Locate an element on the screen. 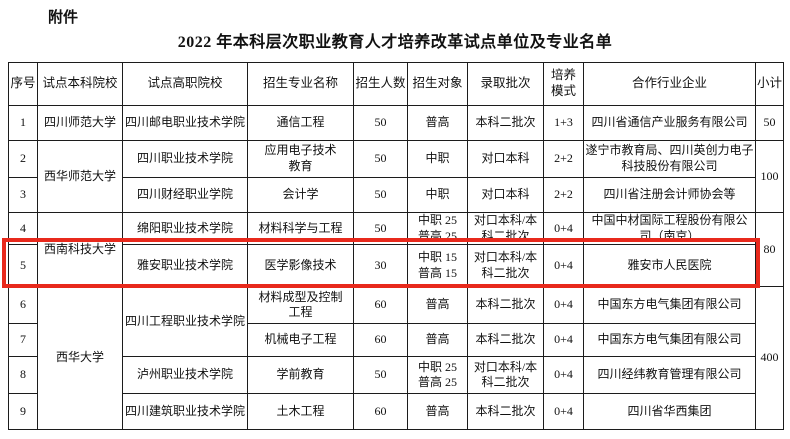 This screenshot has height=439, width=790. cell-college: 四川建筑职业技术学院 is located at coordinates (185, 412).